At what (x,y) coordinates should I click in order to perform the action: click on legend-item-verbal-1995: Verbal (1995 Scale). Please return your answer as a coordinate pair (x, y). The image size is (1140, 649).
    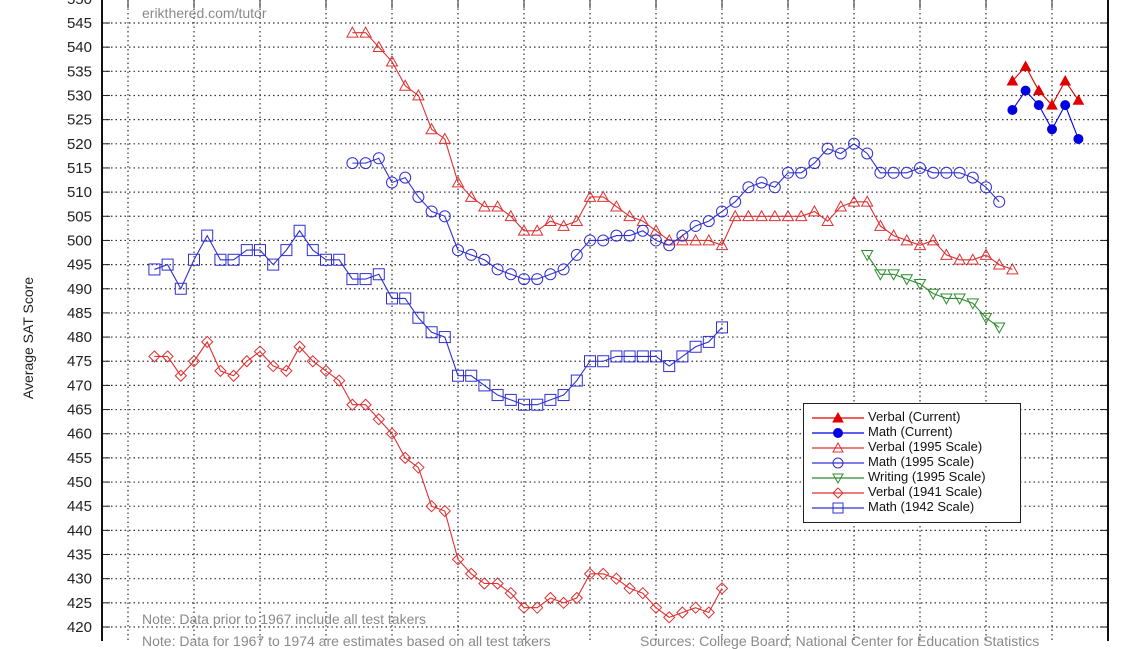
    Looking at the image, I should click on (912, 447).